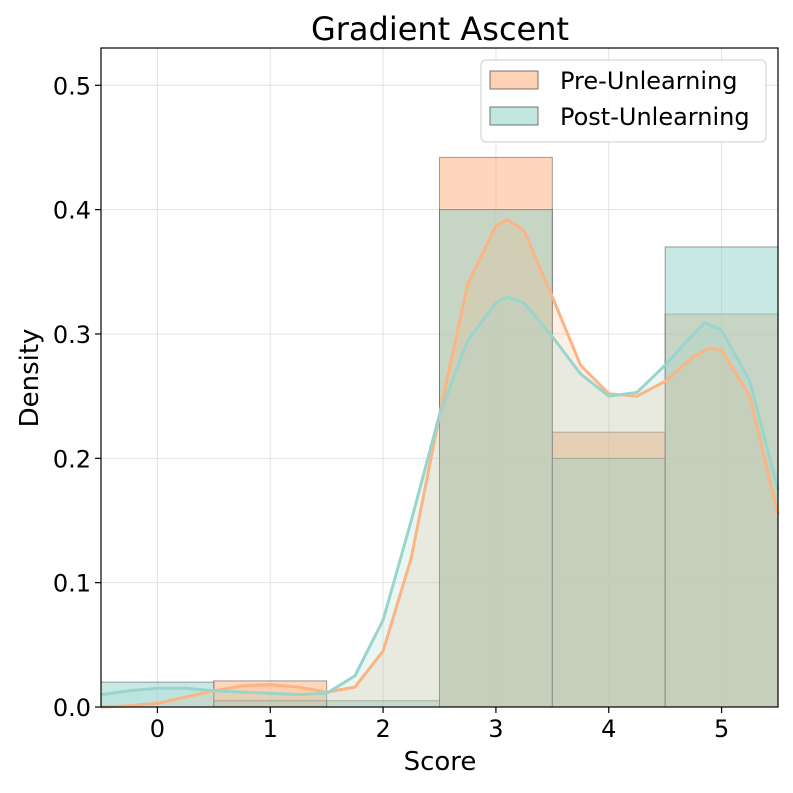 This screenshot has width=793, height=793. I want to click on y-axis-ticks: 0.0 0.1 0.2 0.3 0.4 0.5, so click(77, 397).